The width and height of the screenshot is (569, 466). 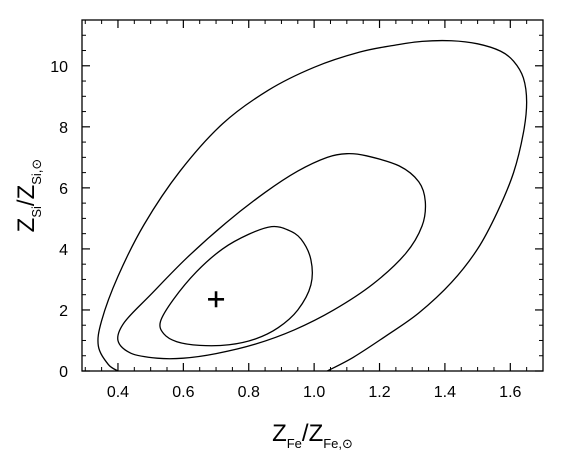 I want to click on x-tick-label: 1.6, so click(x=510, y=392).